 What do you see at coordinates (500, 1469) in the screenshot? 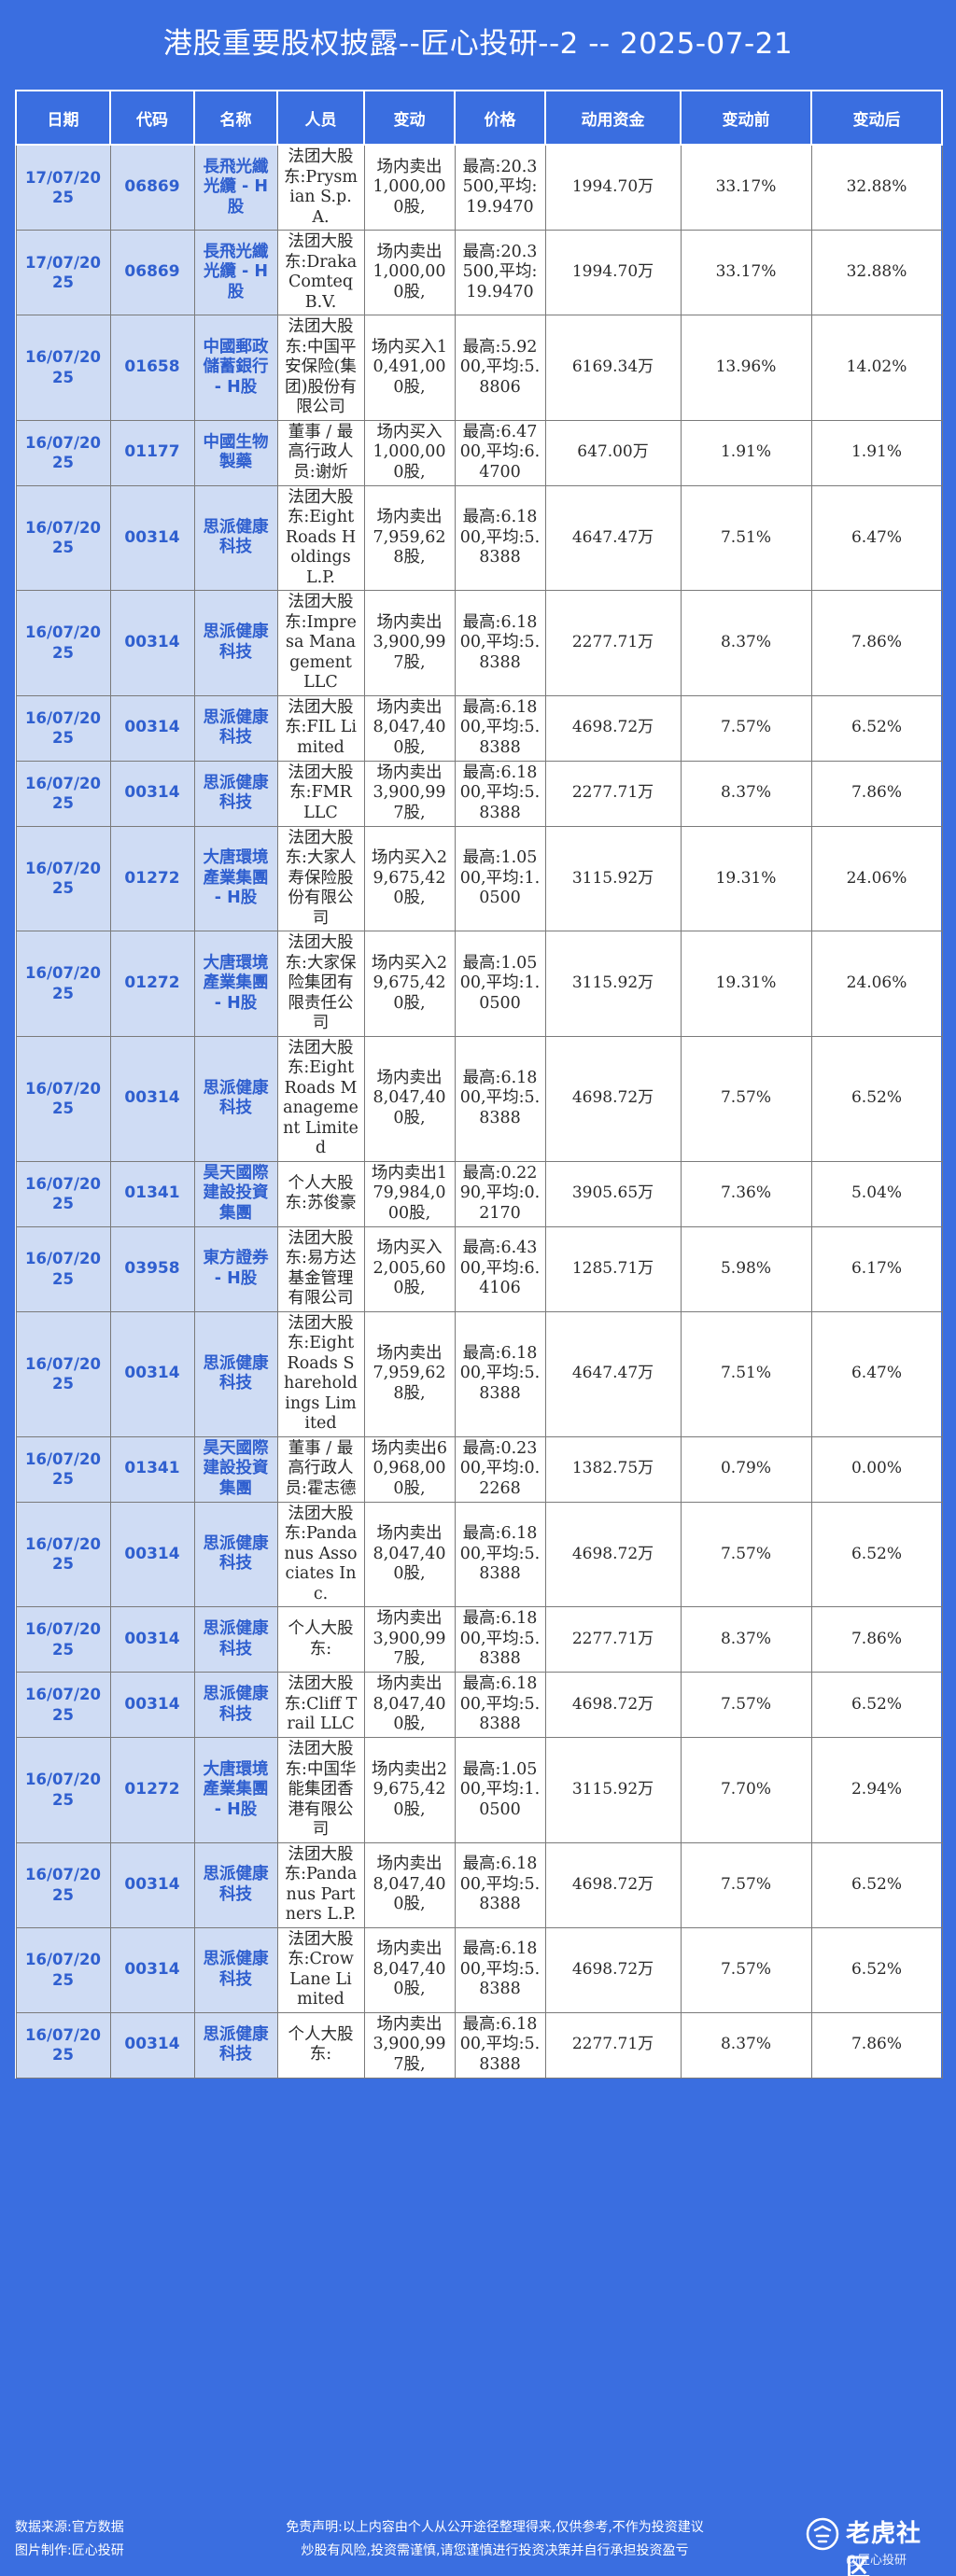
I see `price-cell: 最高:0.2300,平均:0.2268` at bounding box center [500, 1469].